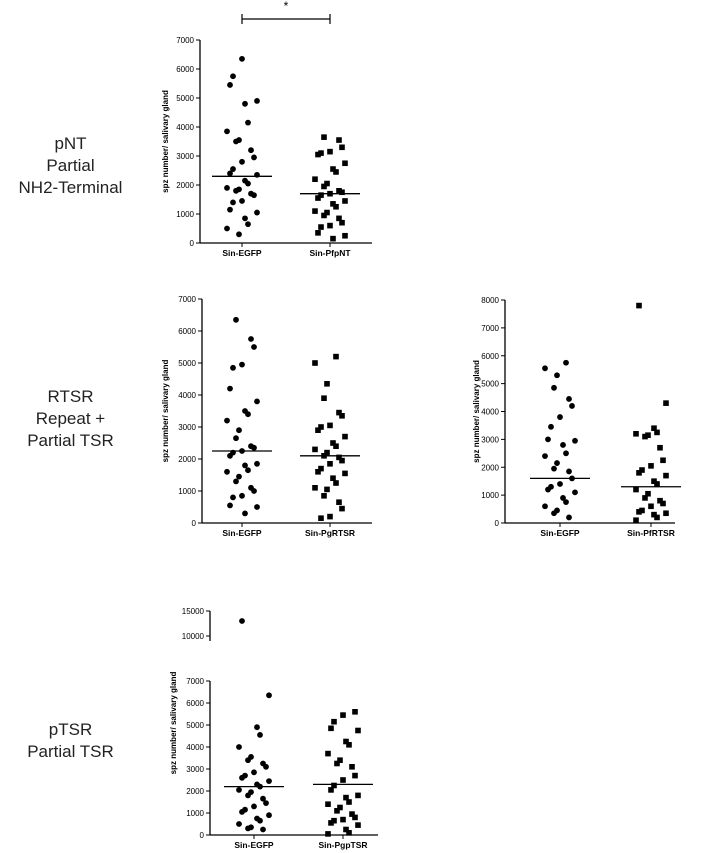 The image size is (709, 853). Describe the element at coordinates (187, 395) in the screenshot. I see `y-tick-label: 4000` at that location.